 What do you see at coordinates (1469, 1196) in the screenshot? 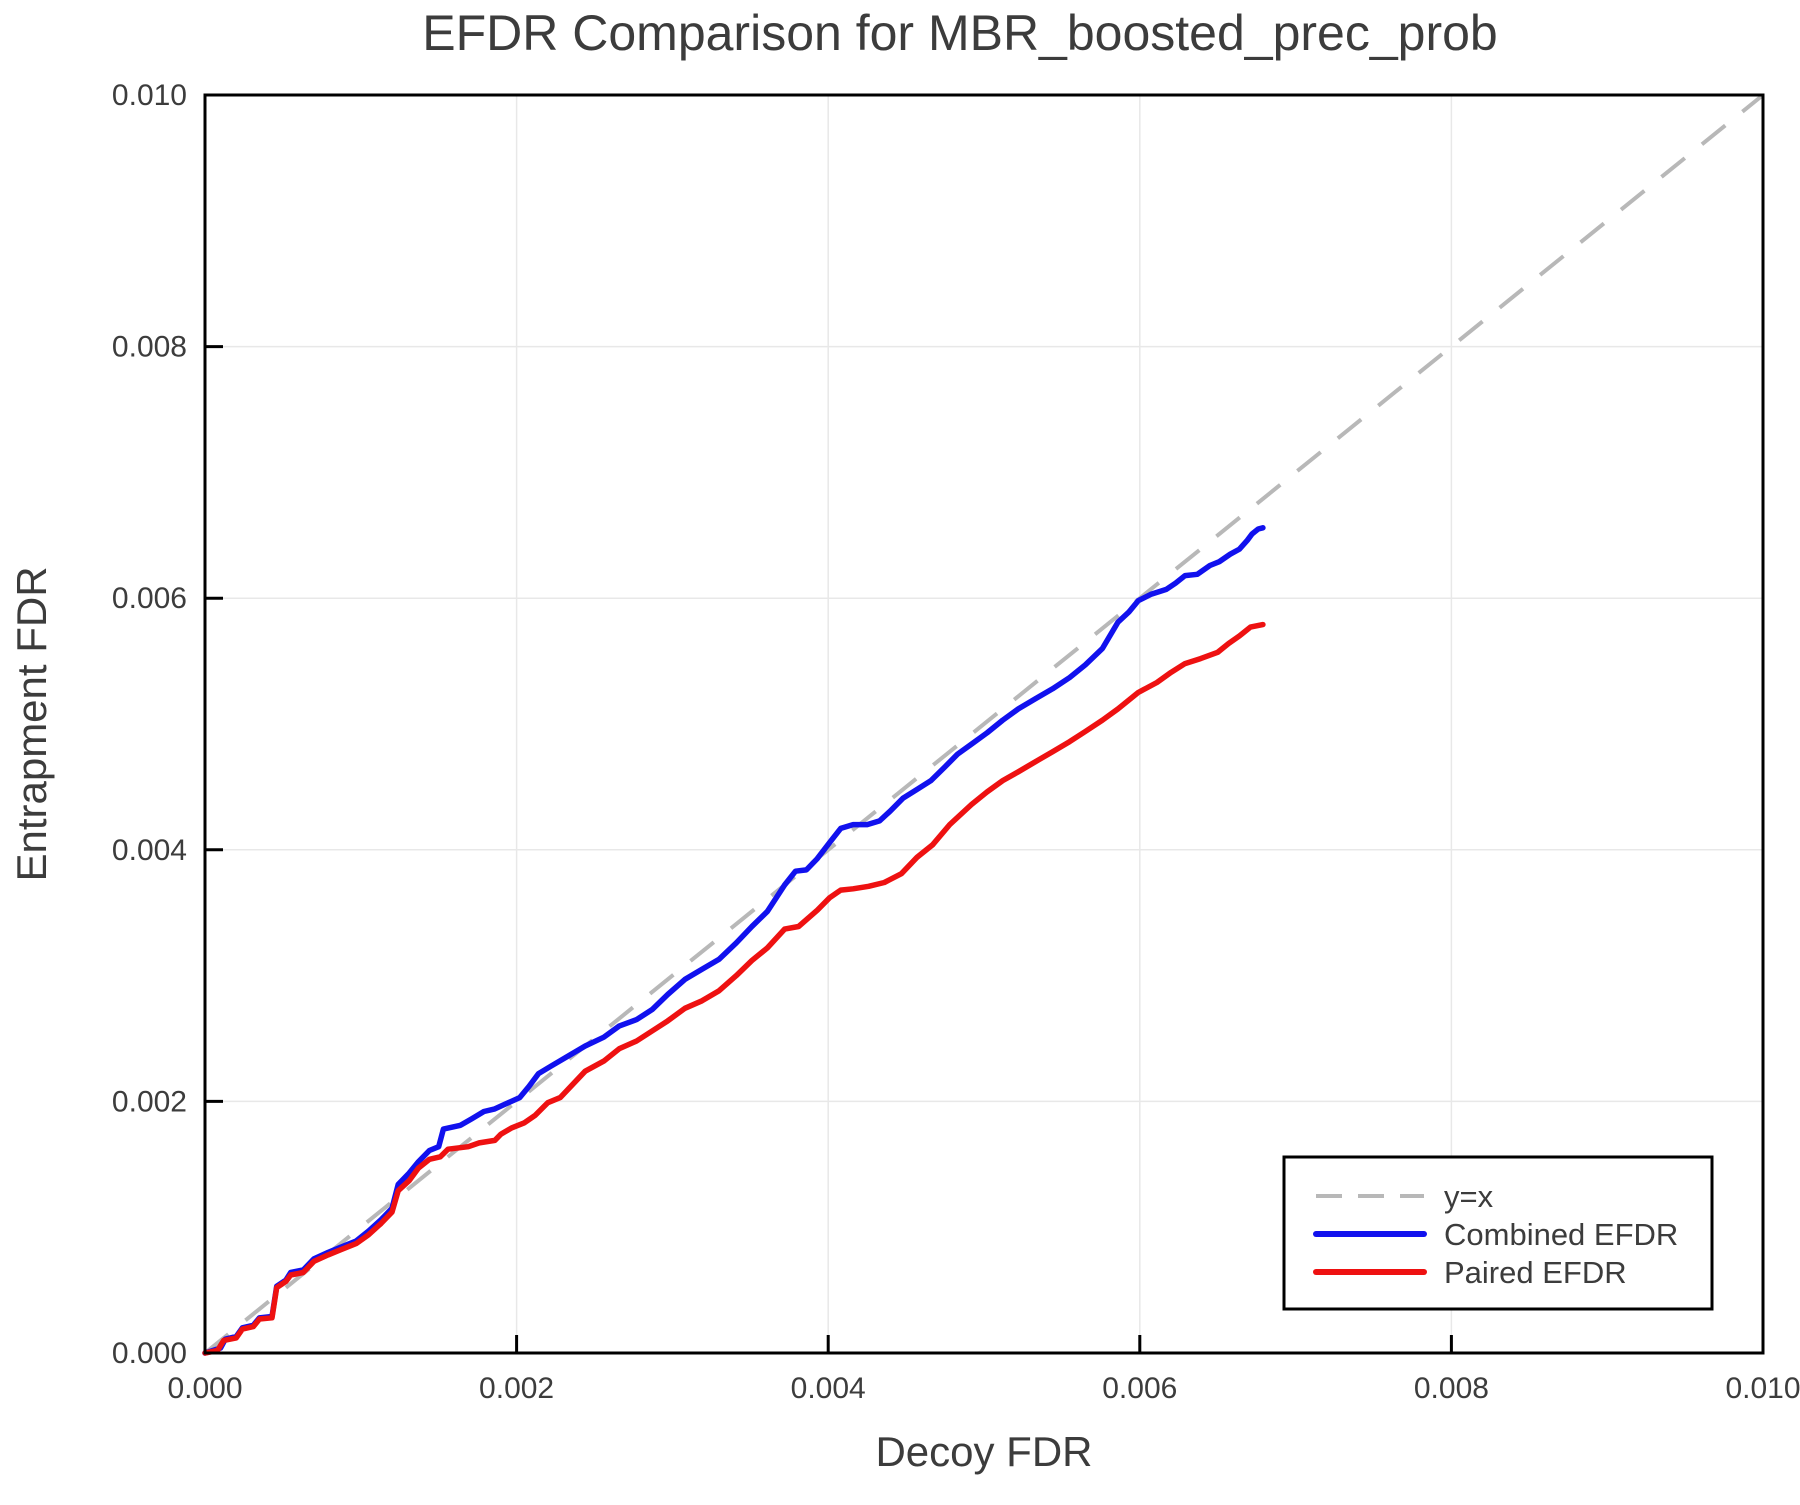
I see `legend-label-identity: y=x` at bounding box center [1469, 1196].